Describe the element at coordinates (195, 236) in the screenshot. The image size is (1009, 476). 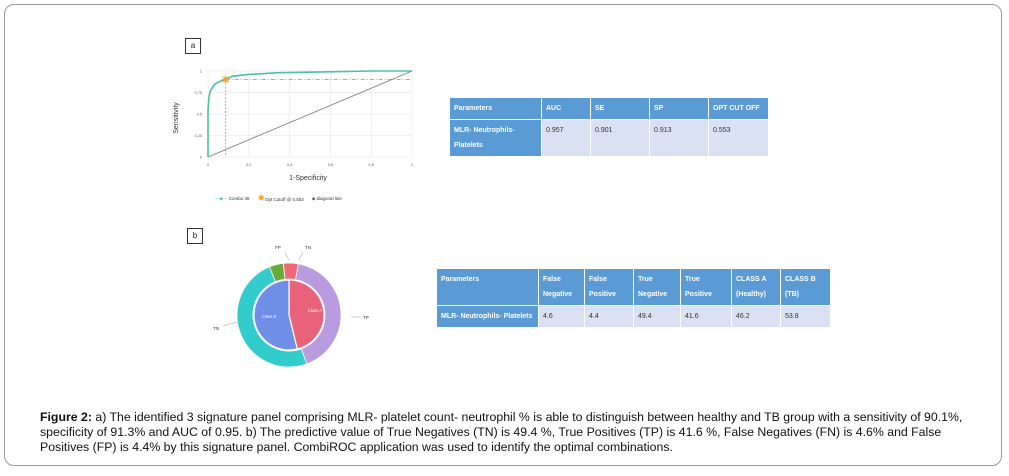
I see `panel-b-label: b` at that location.